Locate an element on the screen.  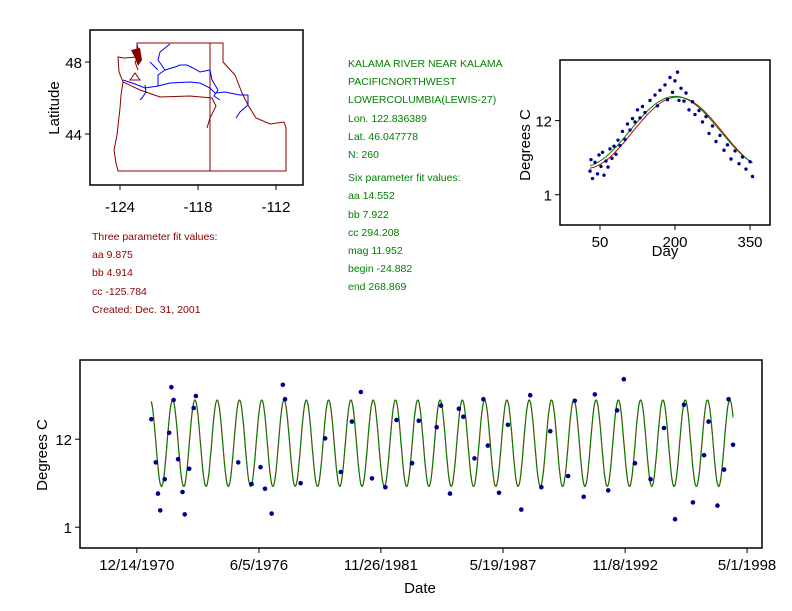
x-tick-label: 11/26/1981 is located at coordinates (381, 565).